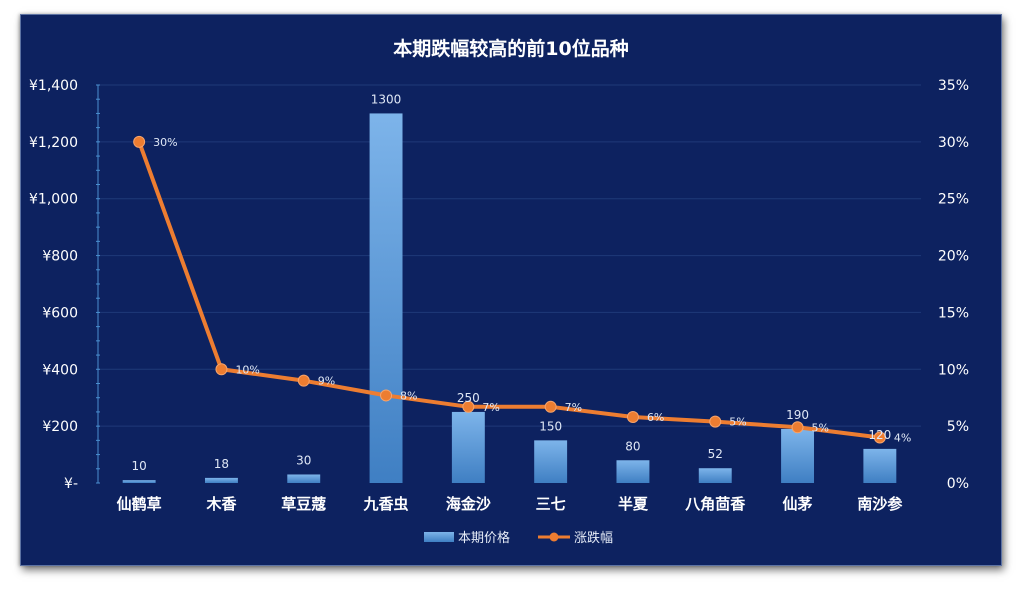 The width and height of the screenshot is (1024, 590). Describe the element at coordinates (303, 460) in the screenshot. I see `bar-data-label: 30` at that location.